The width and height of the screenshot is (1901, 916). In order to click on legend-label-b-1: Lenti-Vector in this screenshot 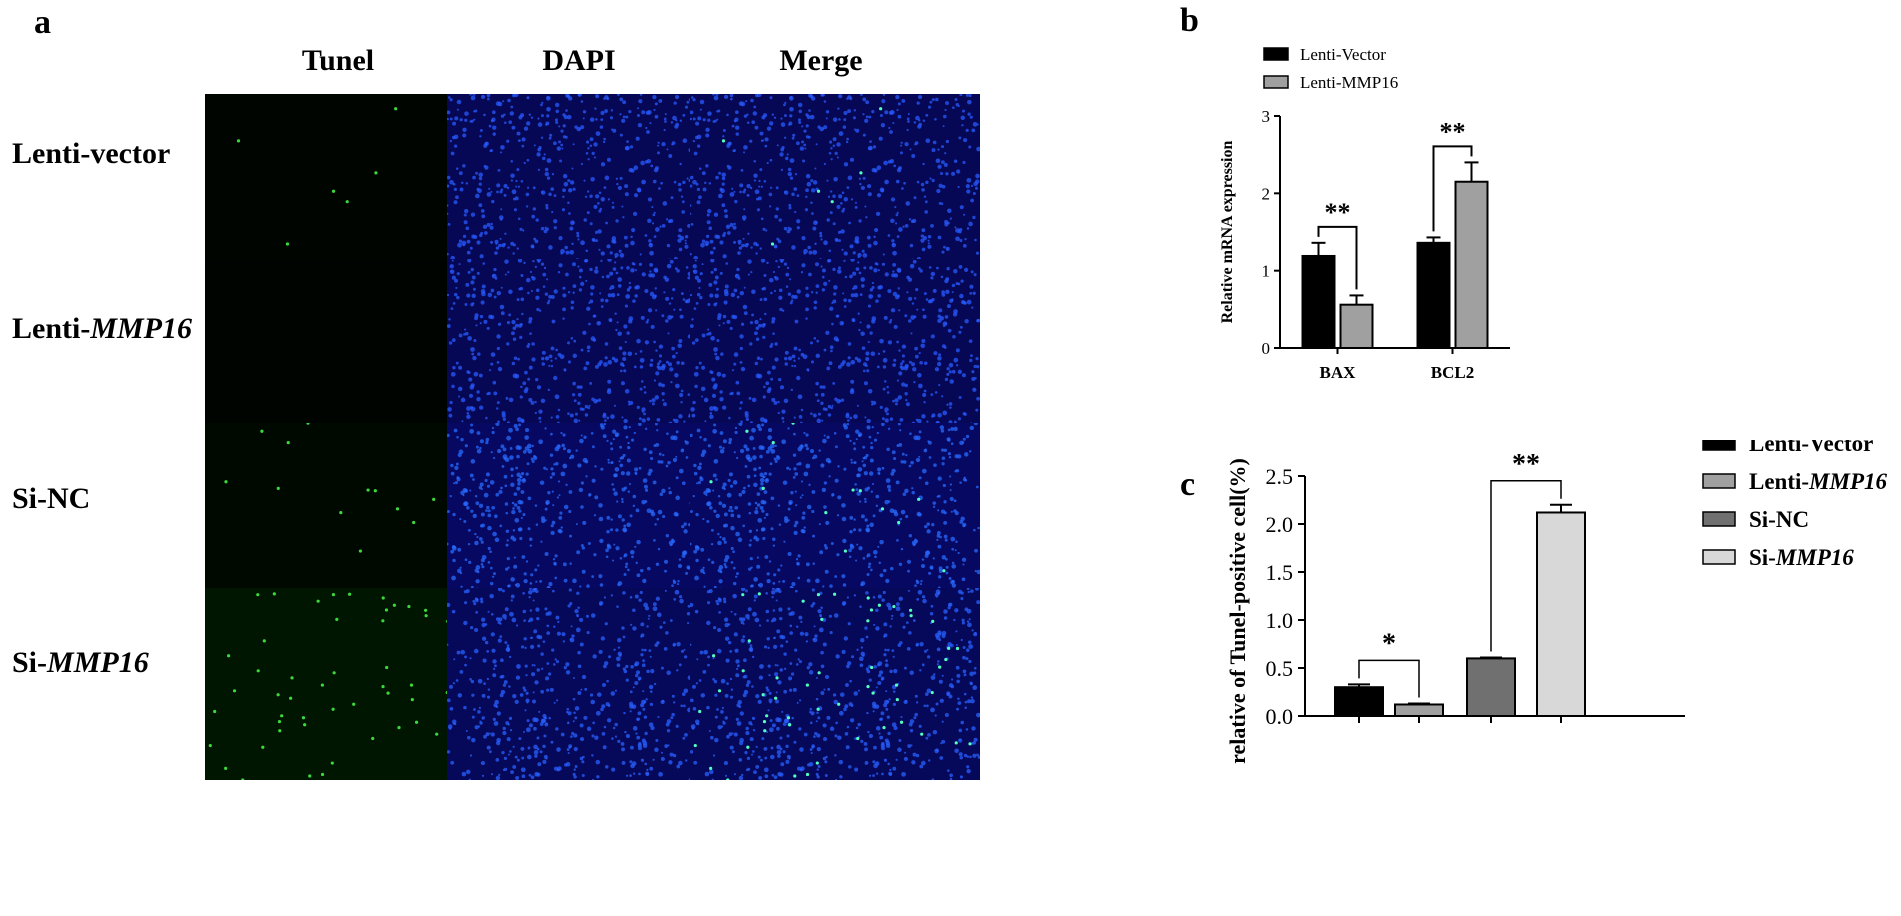, I will do `click(1343, 54)`.